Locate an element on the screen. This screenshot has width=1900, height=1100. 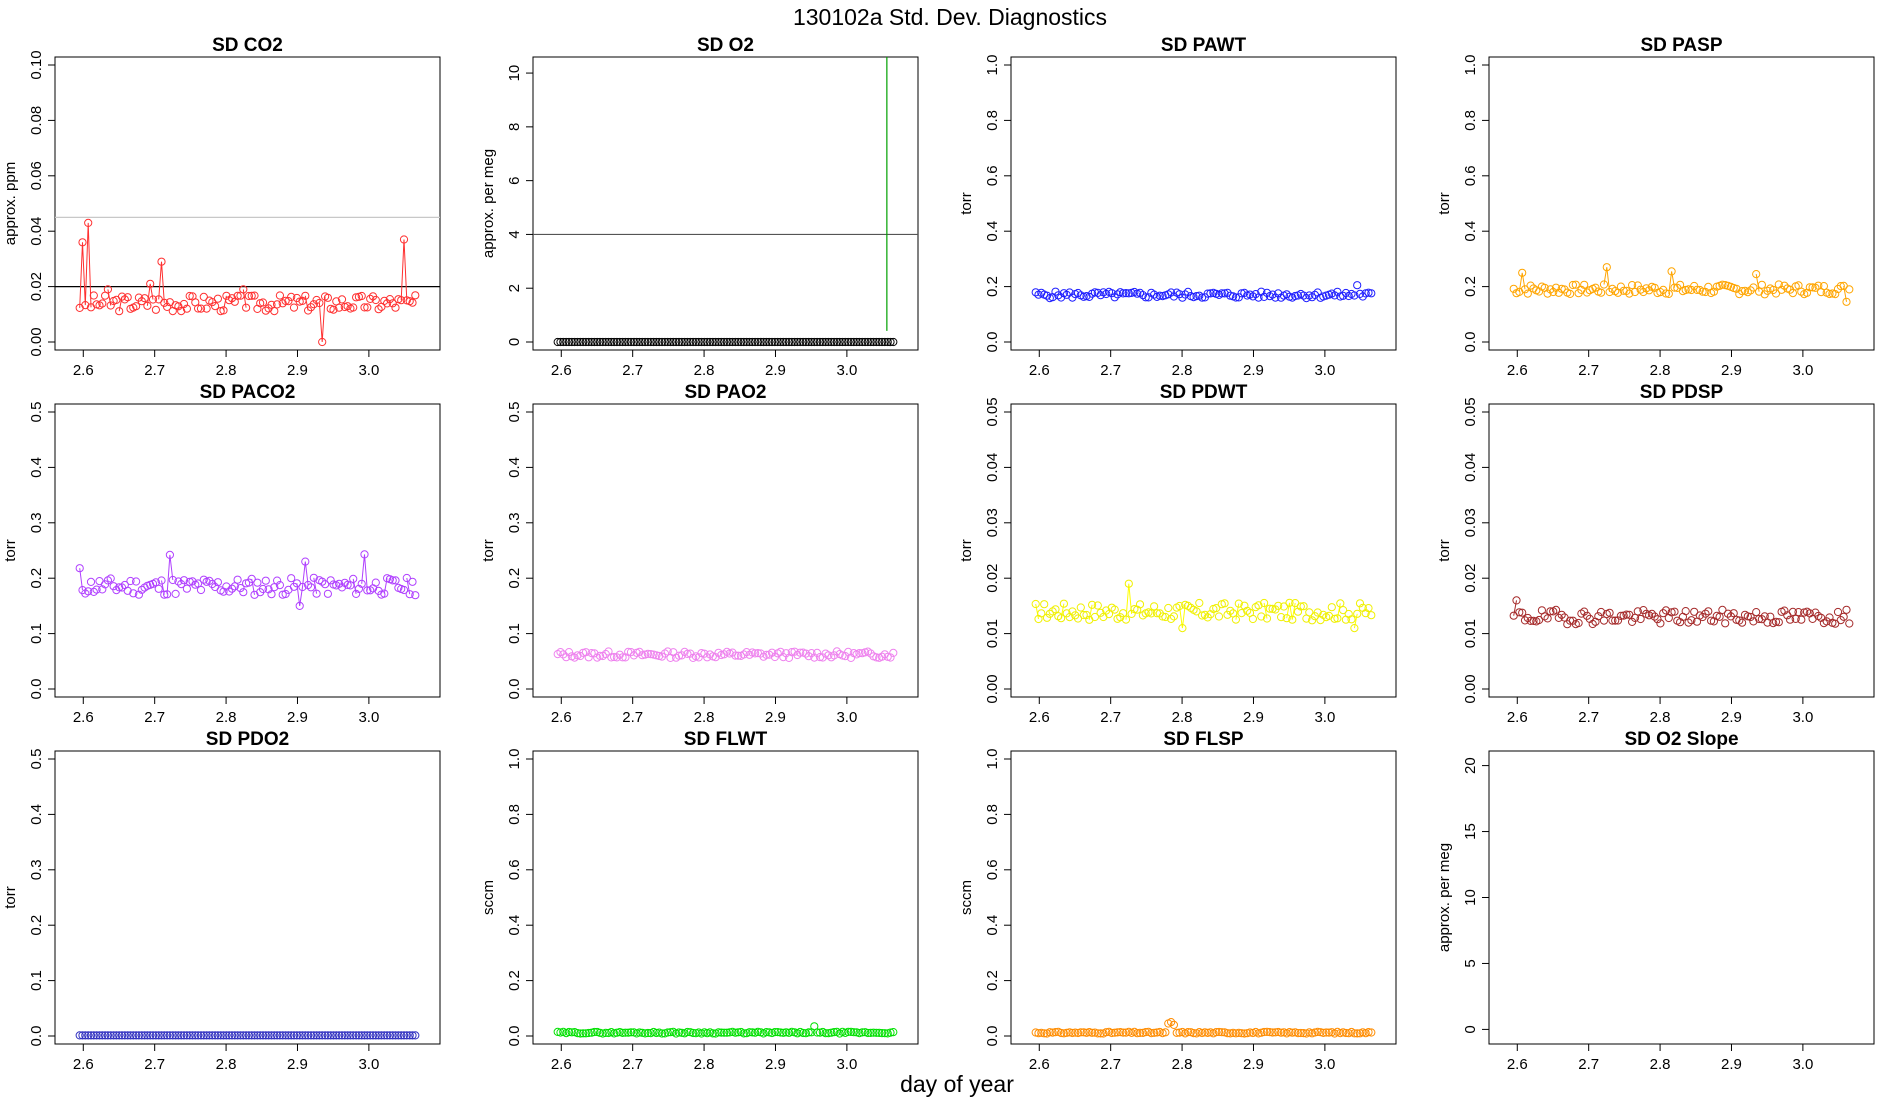
y-tick-label: 0.00 is located at coordinates (1470, 688).